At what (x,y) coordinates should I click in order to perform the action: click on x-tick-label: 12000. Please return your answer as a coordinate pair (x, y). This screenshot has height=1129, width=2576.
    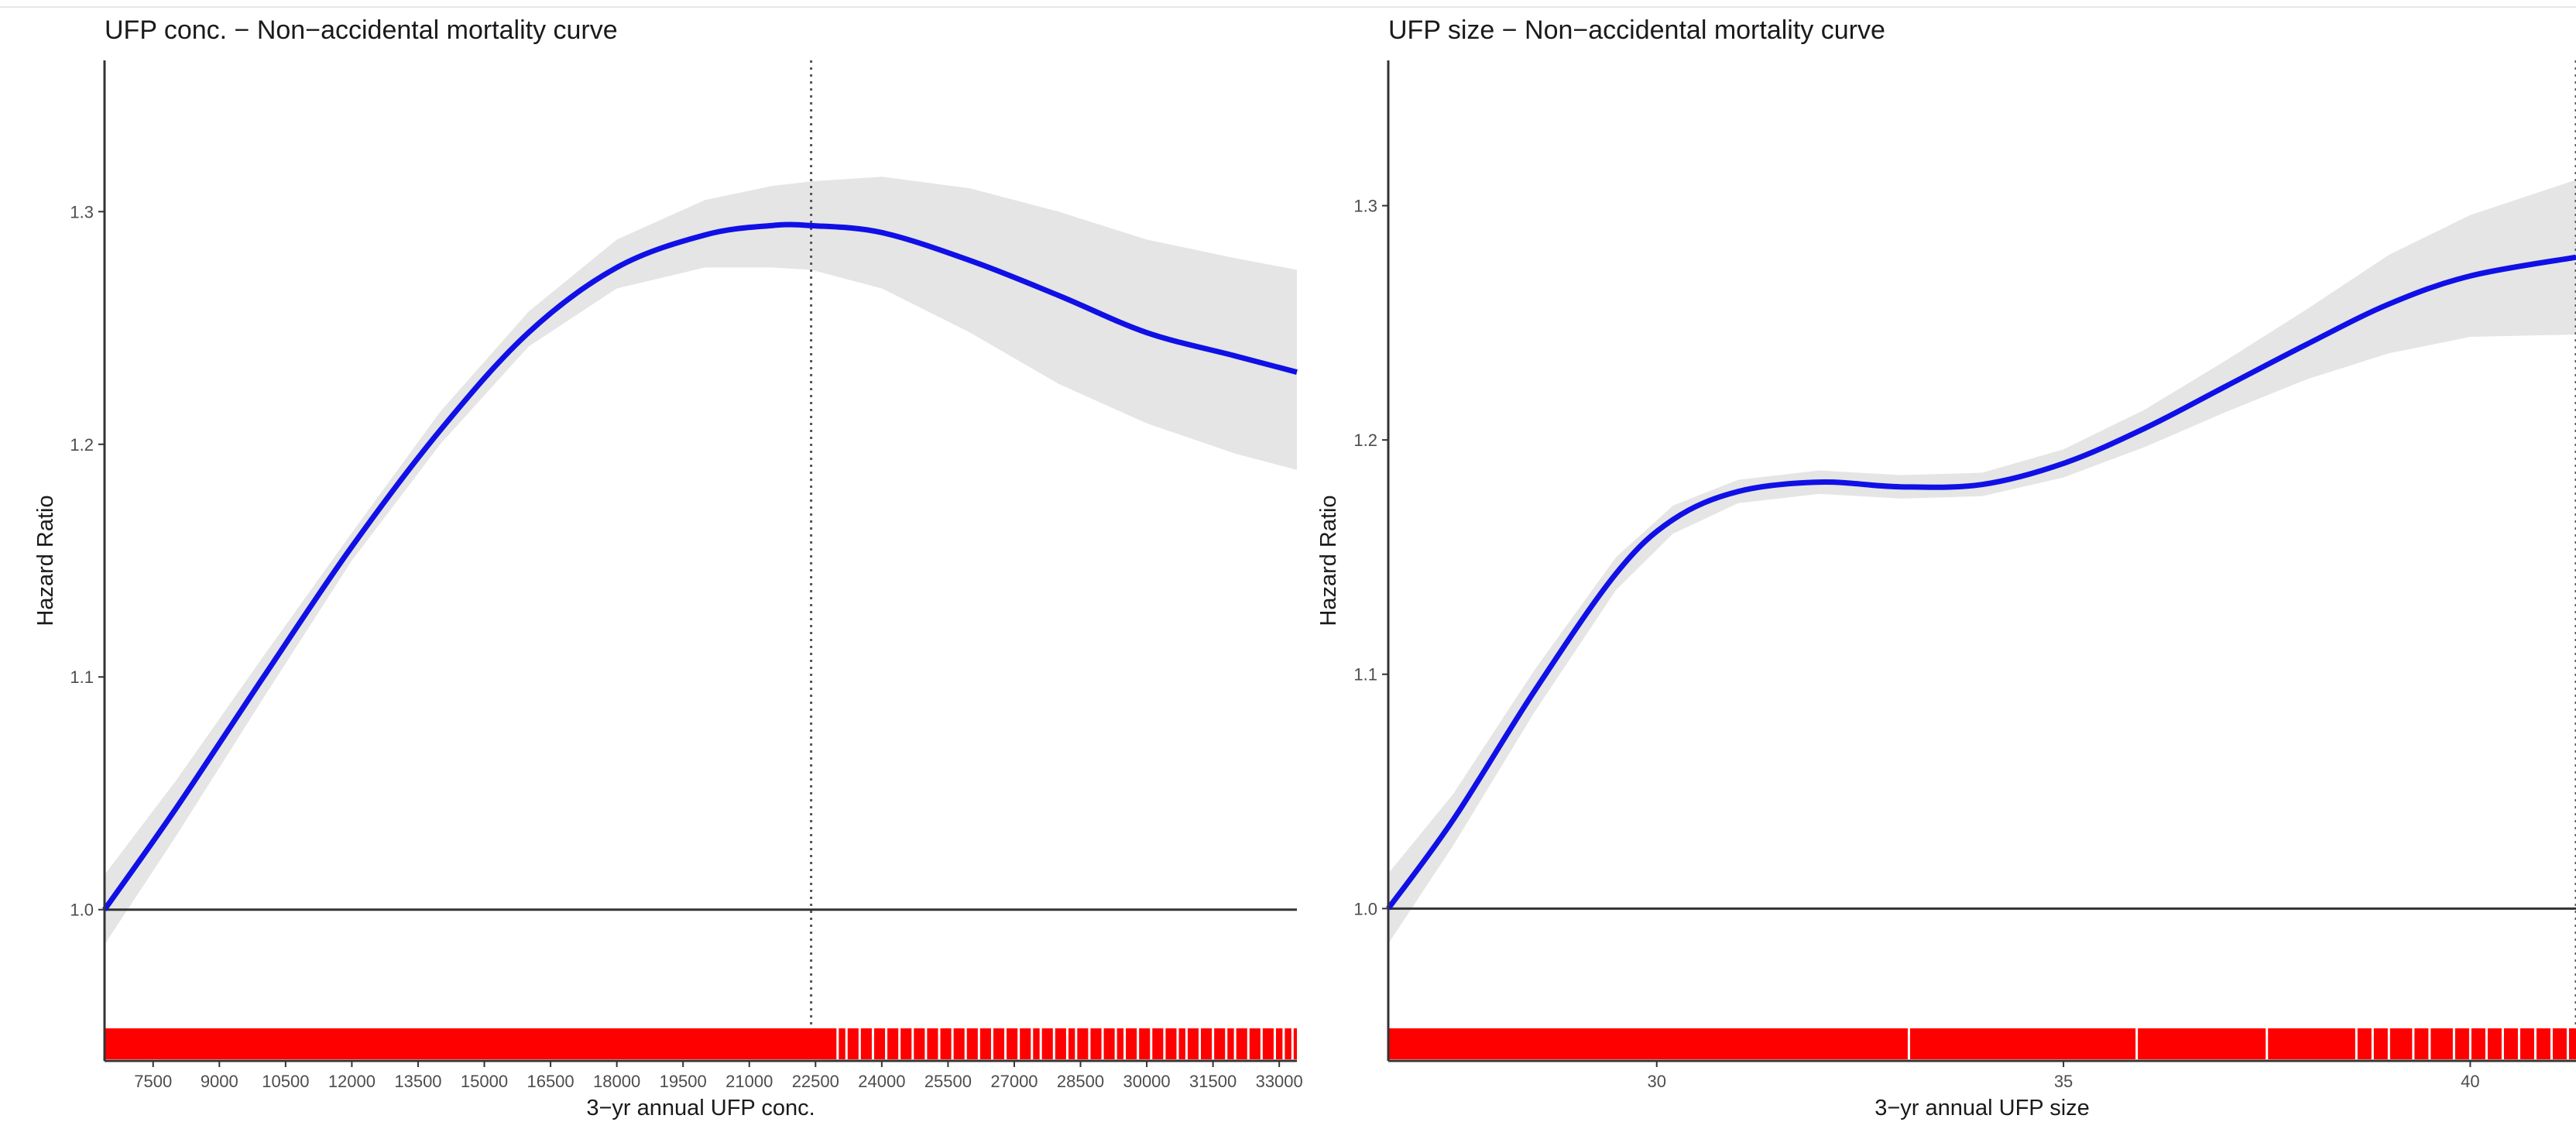
    Looking at the image, I should click on (352, 1081).